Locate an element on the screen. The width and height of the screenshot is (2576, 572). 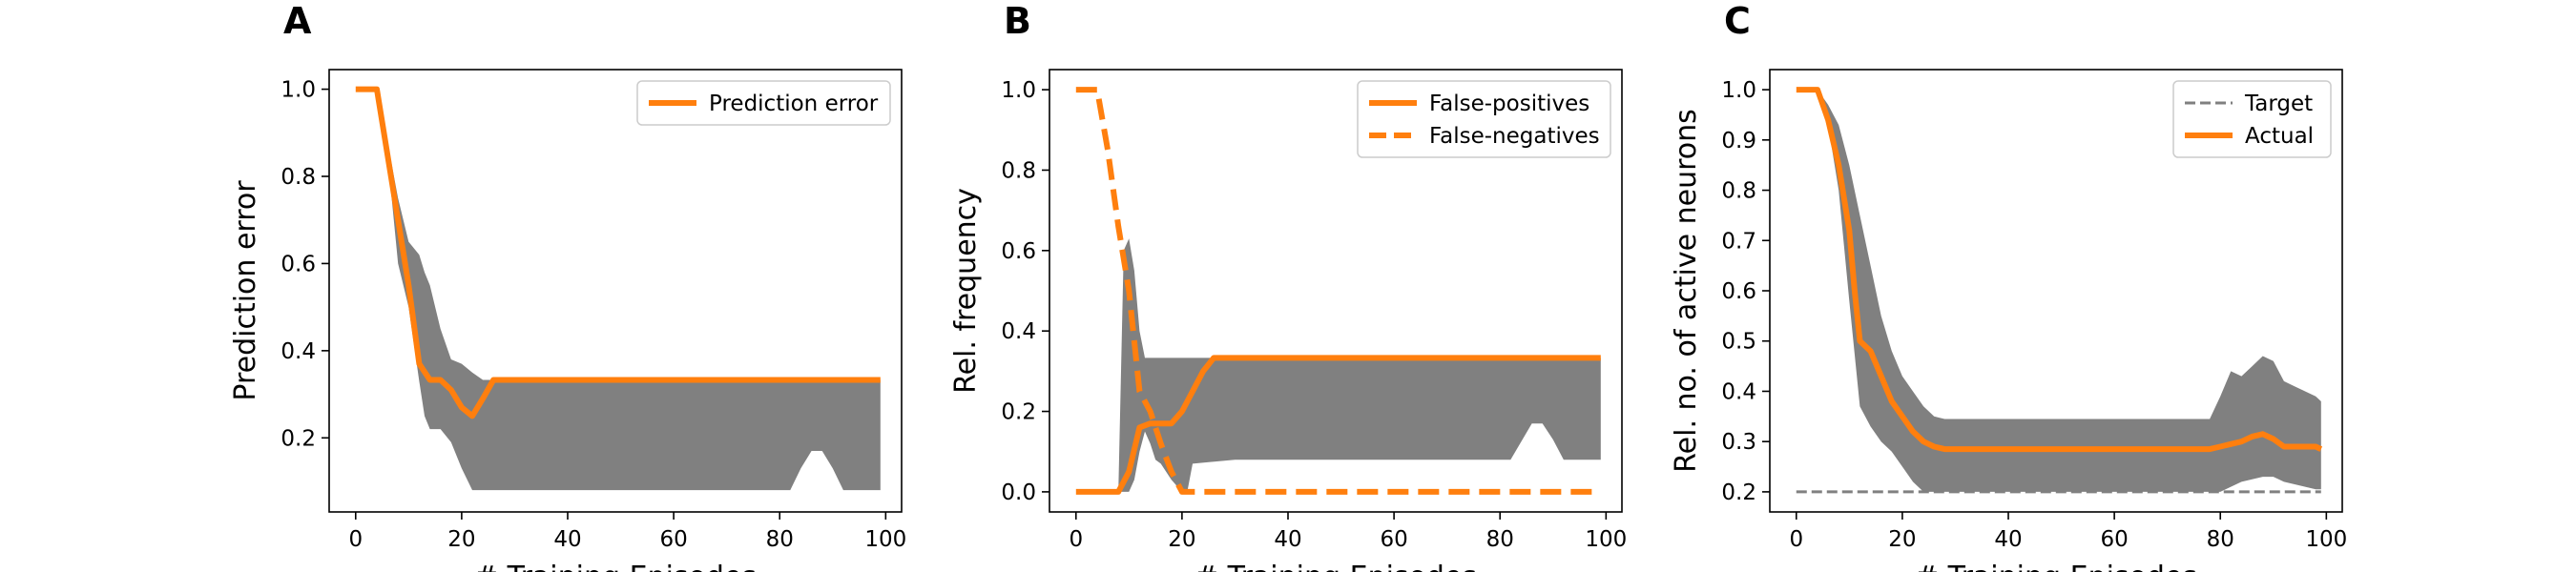
y-tick-label: 0.9 is located at coordinates (1738, 141).